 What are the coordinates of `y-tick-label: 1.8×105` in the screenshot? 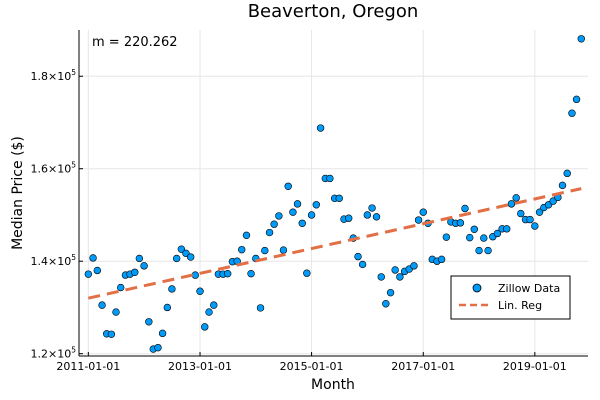 It's located at (54, 75).